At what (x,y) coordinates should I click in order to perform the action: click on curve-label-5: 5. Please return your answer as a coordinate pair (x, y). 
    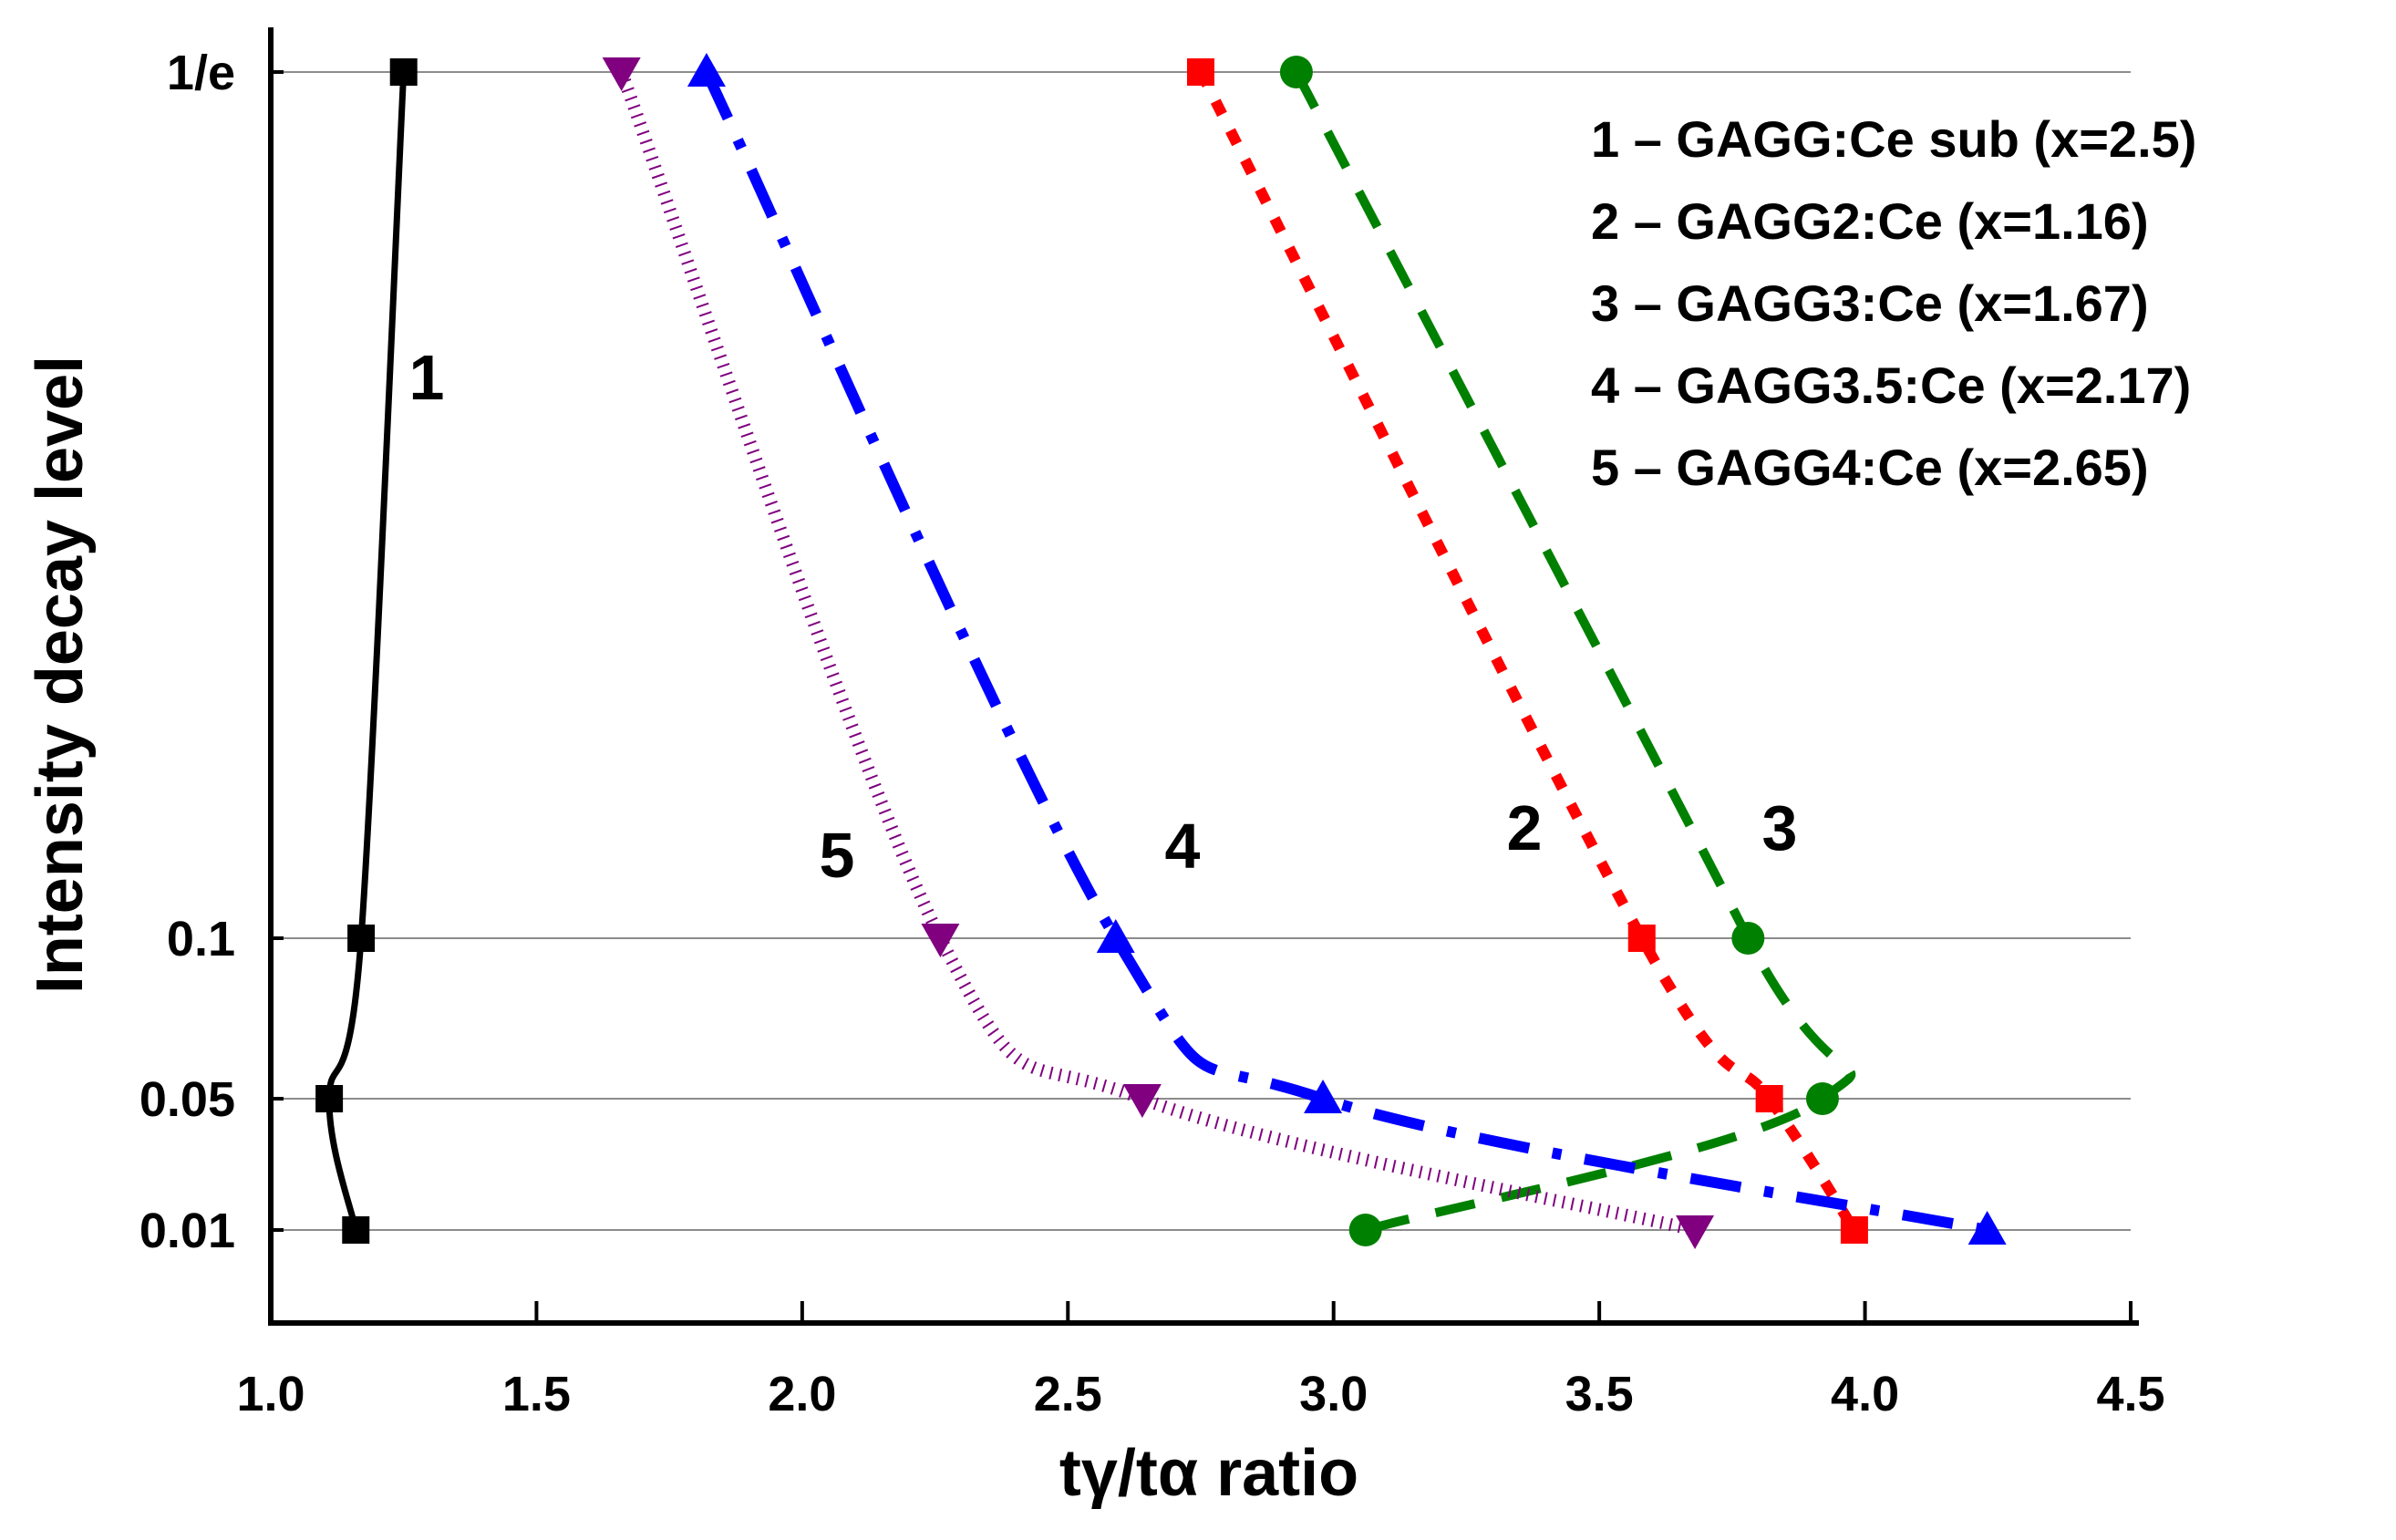
    Looking at the image, I should click on (838, 855).